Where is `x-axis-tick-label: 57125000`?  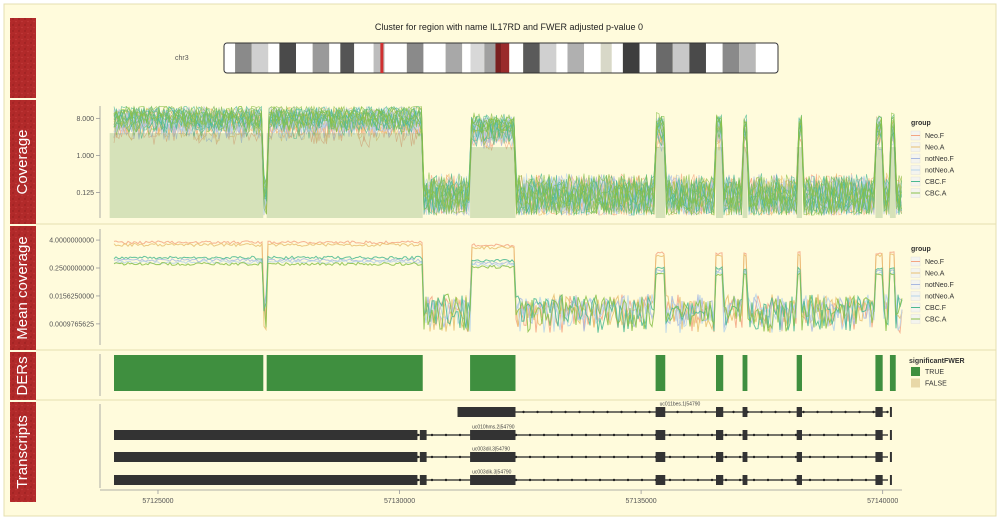
x-axis-tick-label: 57125000 is located at coordinates (157, 501).